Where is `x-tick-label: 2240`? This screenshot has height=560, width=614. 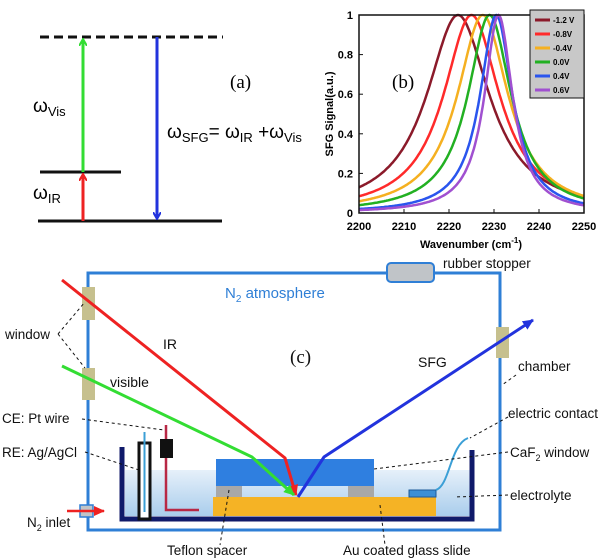 x-tick-label: 2240 is located at coordinates (539, 227).